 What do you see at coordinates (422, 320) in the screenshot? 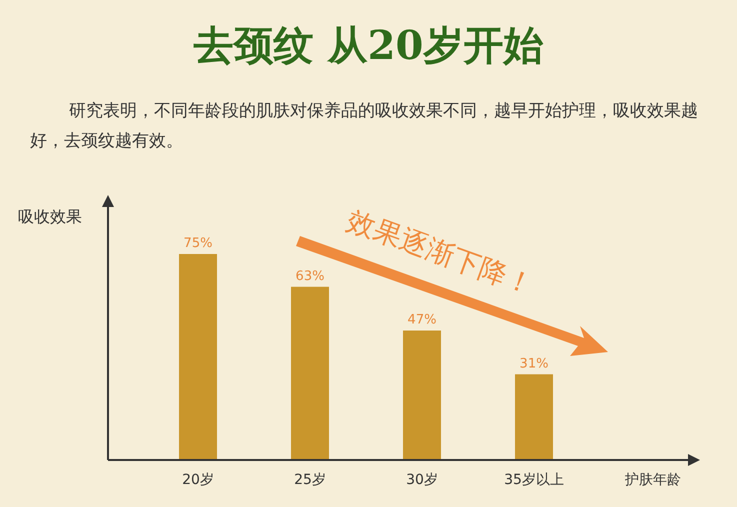
I see `data-label: 47%` at bounding box center [422, 320].